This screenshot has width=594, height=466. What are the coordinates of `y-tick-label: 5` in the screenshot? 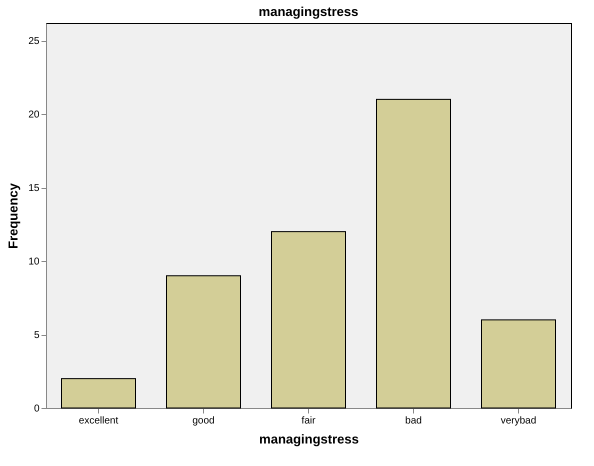 It's located at (37, 336).